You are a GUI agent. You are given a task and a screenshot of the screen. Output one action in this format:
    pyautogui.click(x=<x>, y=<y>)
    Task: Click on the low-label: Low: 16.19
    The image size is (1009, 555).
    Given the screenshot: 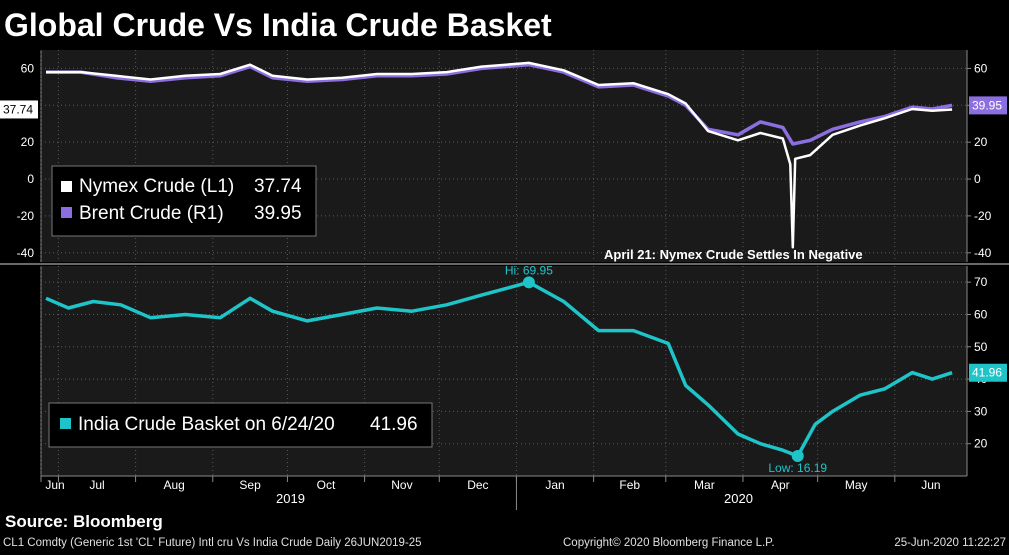 What is the action you would take?
    pyautogui.click(x=797, y=468)
    